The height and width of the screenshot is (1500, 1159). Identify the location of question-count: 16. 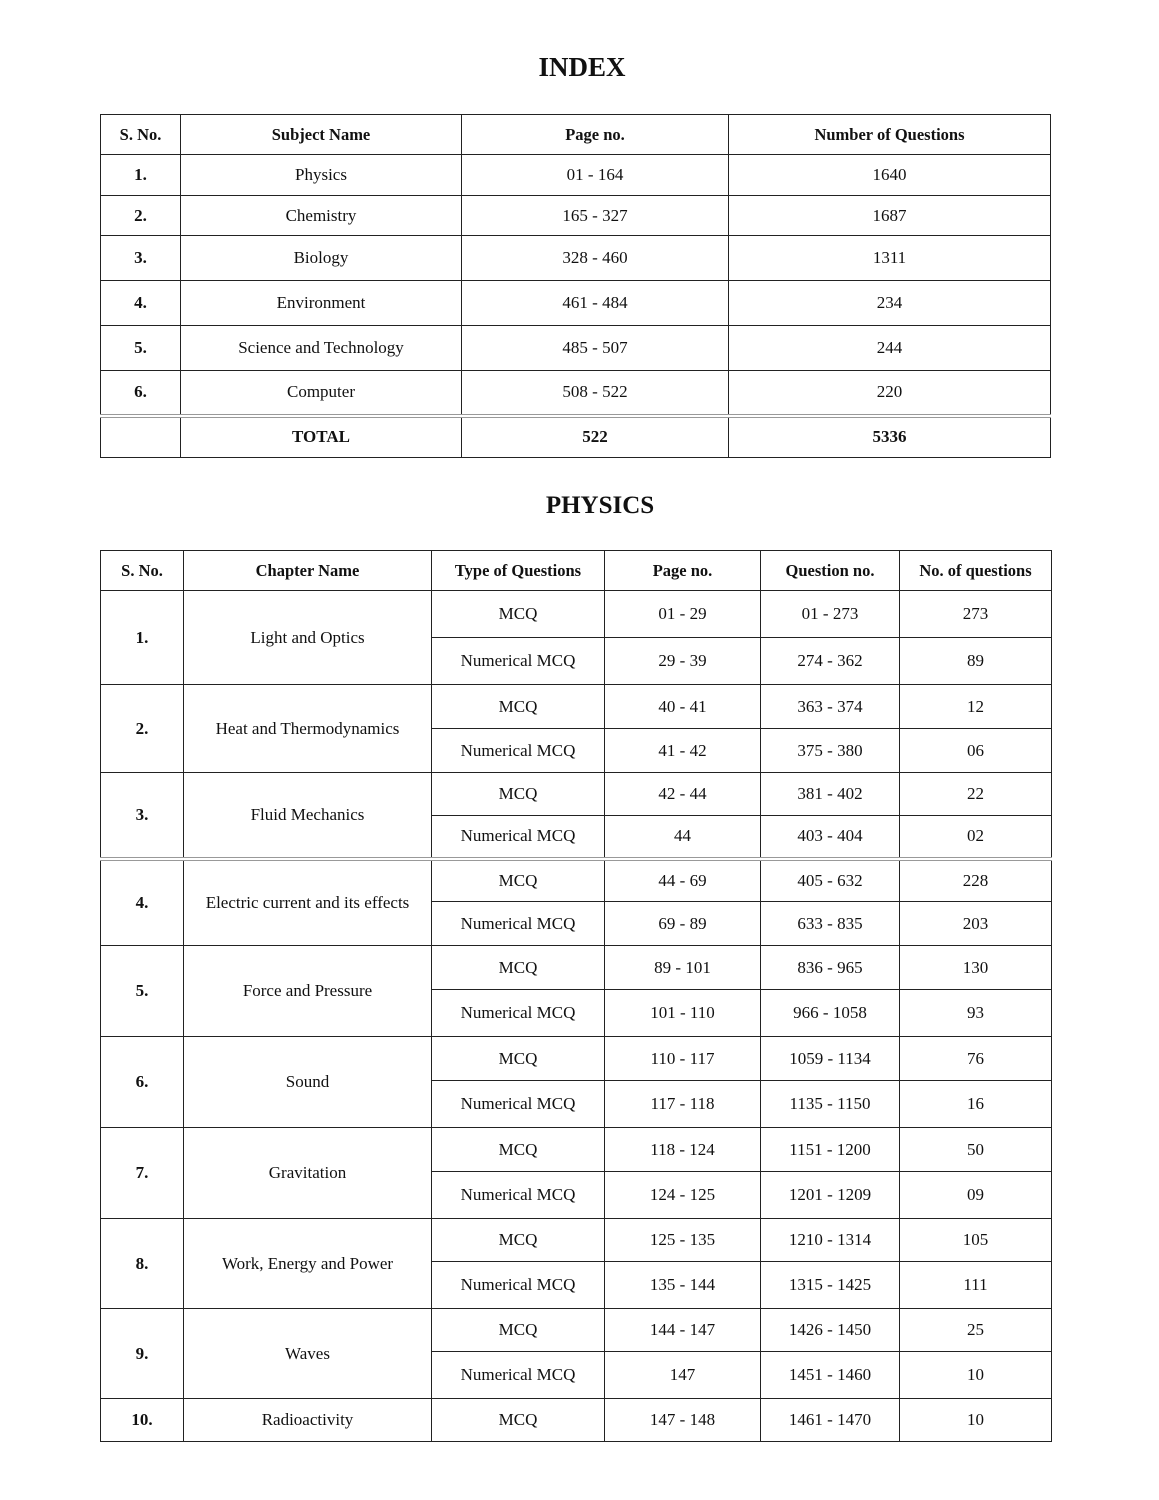
(975, 1104).